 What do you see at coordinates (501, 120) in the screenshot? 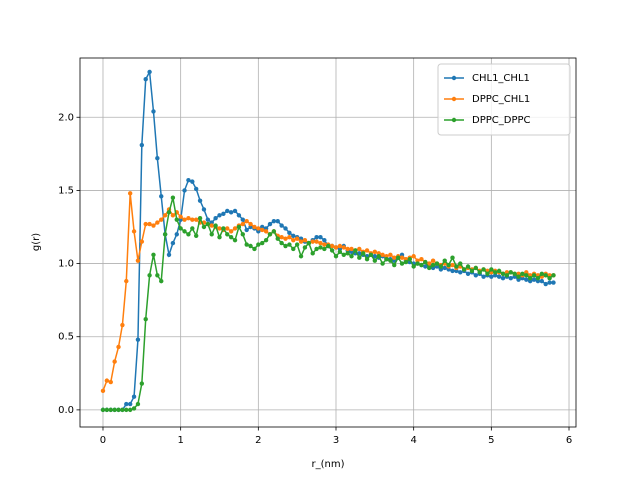
I see `legend-label: DPPC_DPPC` at bounding box center [501, 120].